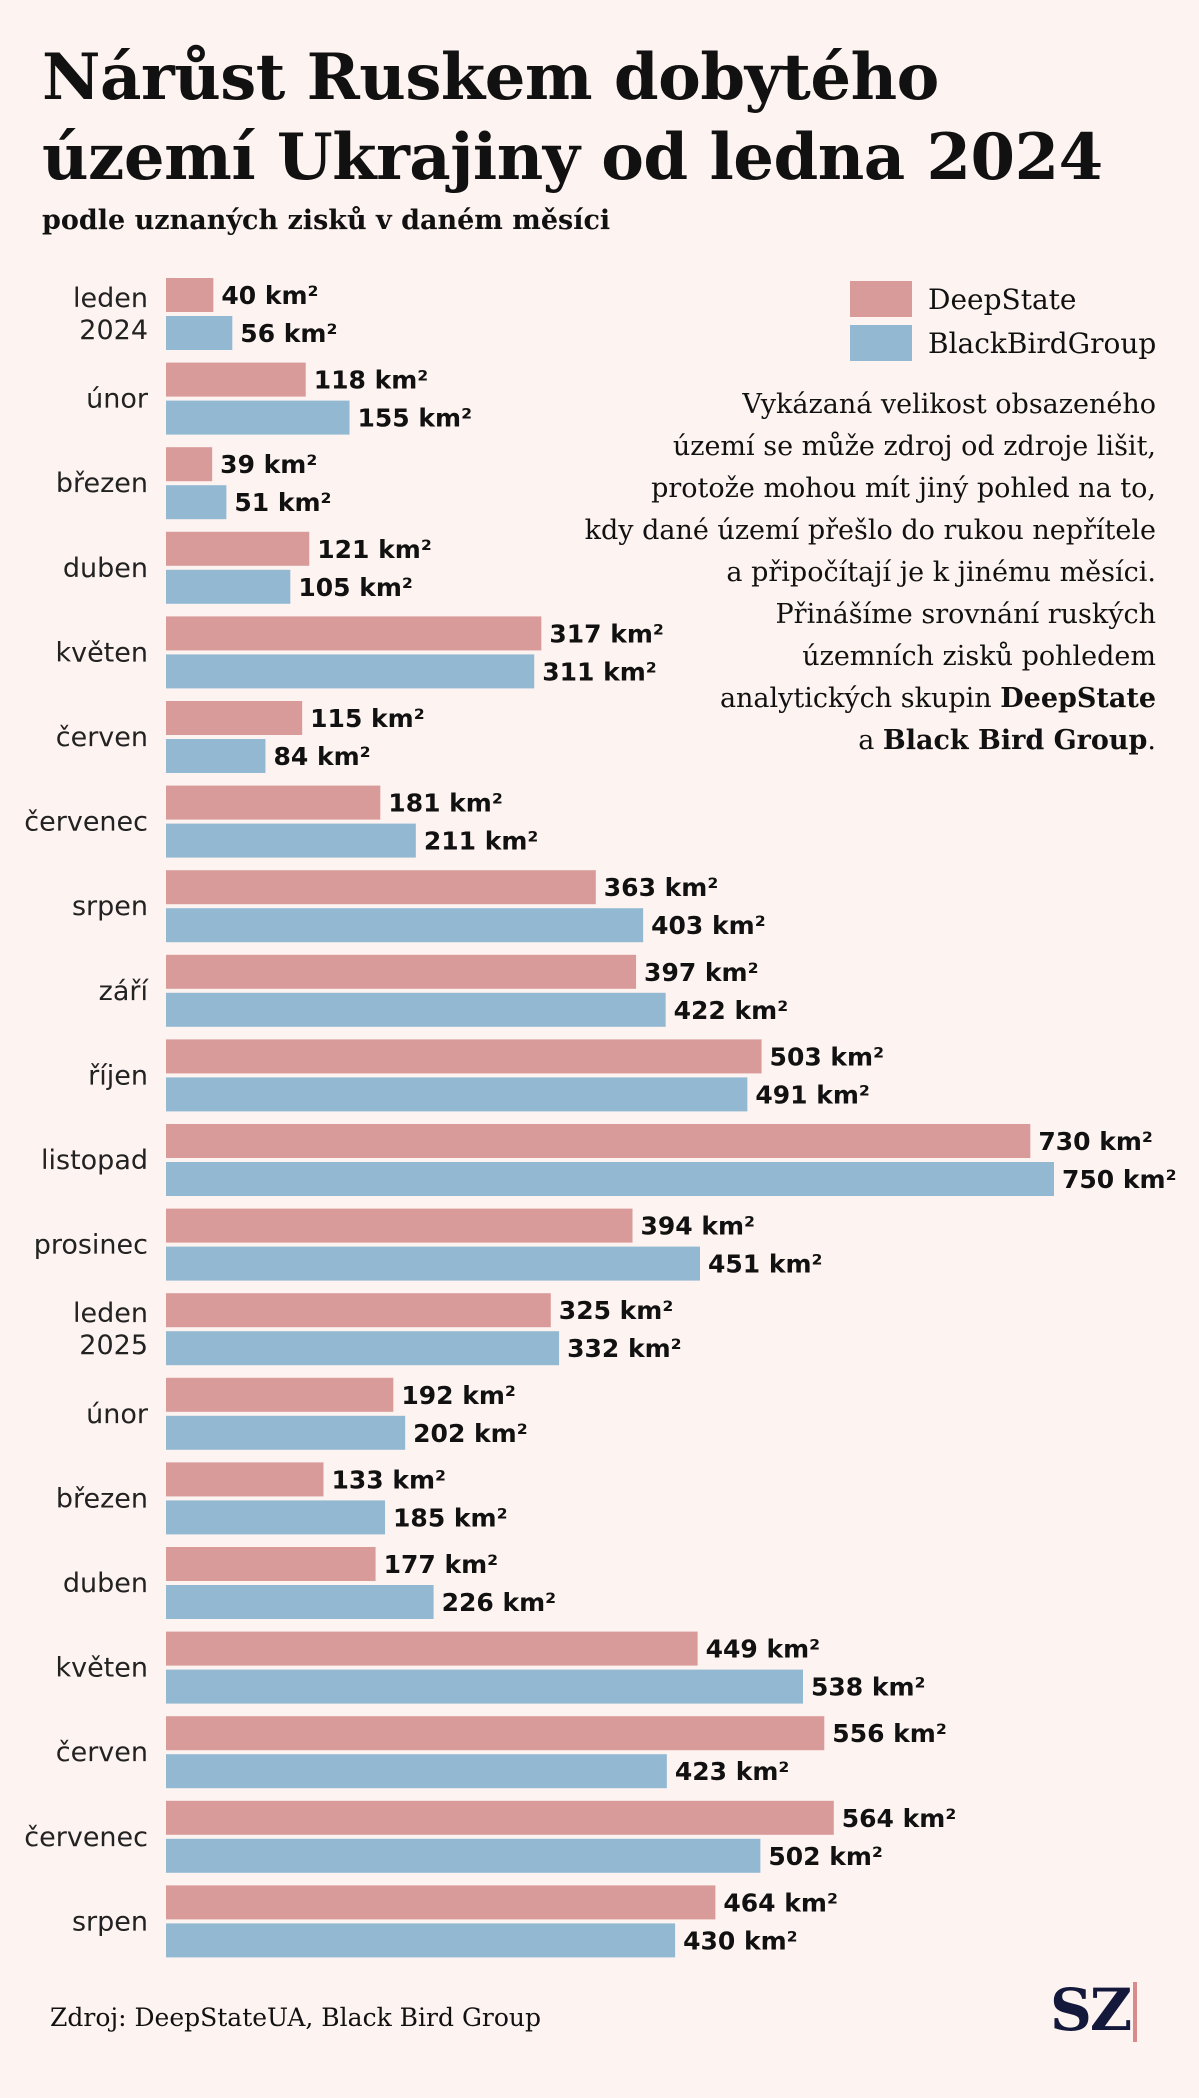 The width and height of the screenshot is (1199, 2098). What do you see at coordinates (732, 1771) in the screenshot?
I see `data-label: 423 km²` at bounding box center [732, 1771].